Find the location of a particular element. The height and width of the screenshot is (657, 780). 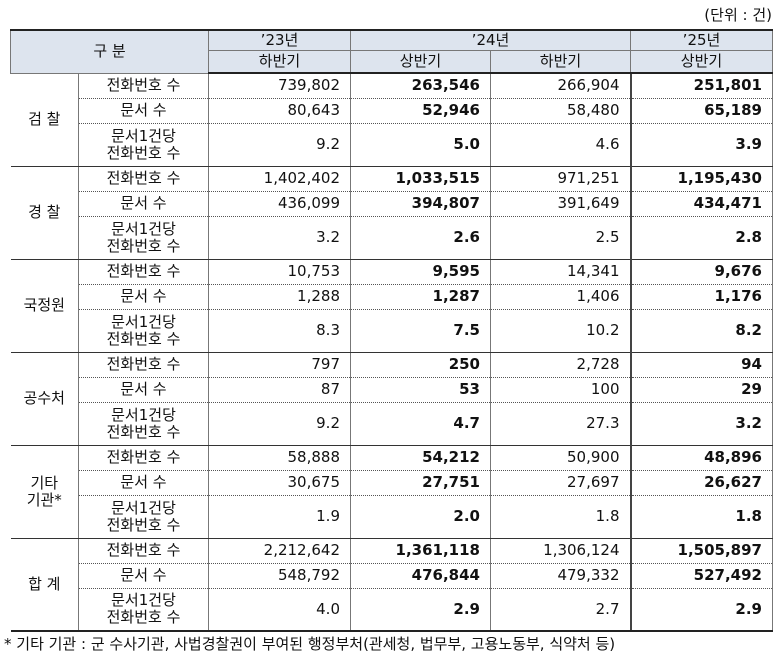

value-cell: 4.0 is located at coordinates (279, 610).